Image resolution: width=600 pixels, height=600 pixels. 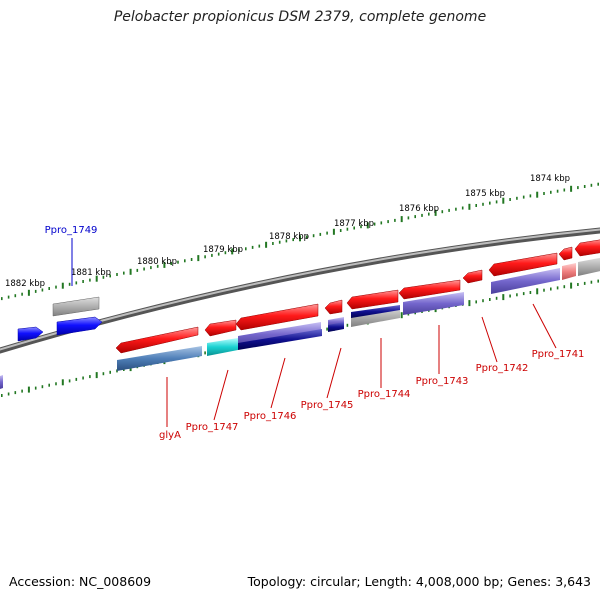 I want to click on label-Ppro_1749: Ppro_1749, so click(x=71, y=230).